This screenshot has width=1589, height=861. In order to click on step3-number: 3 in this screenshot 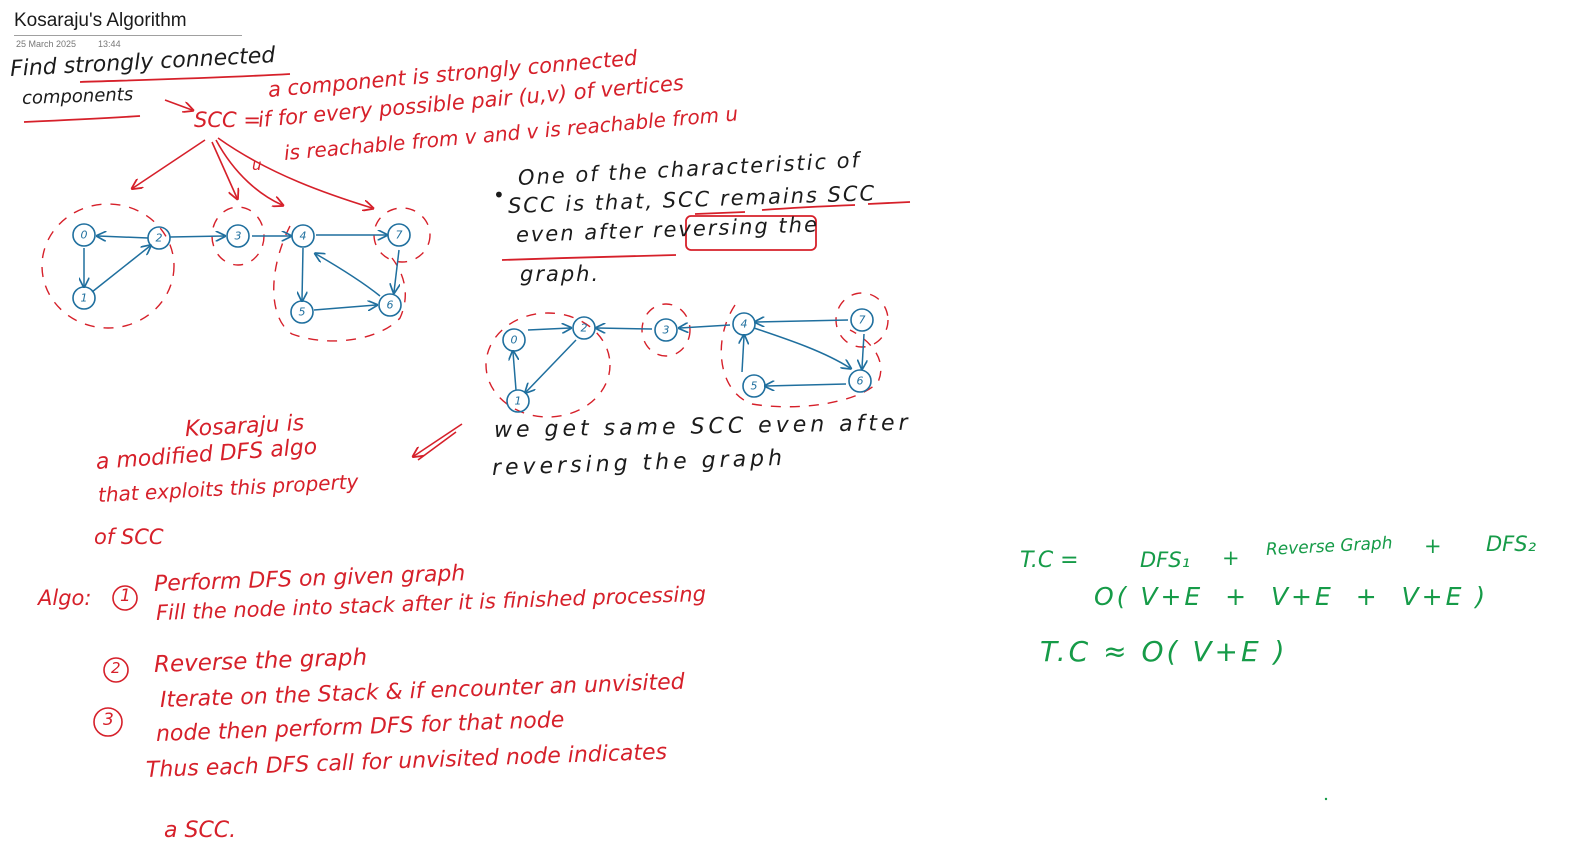, I will do `click(108, 720)`.